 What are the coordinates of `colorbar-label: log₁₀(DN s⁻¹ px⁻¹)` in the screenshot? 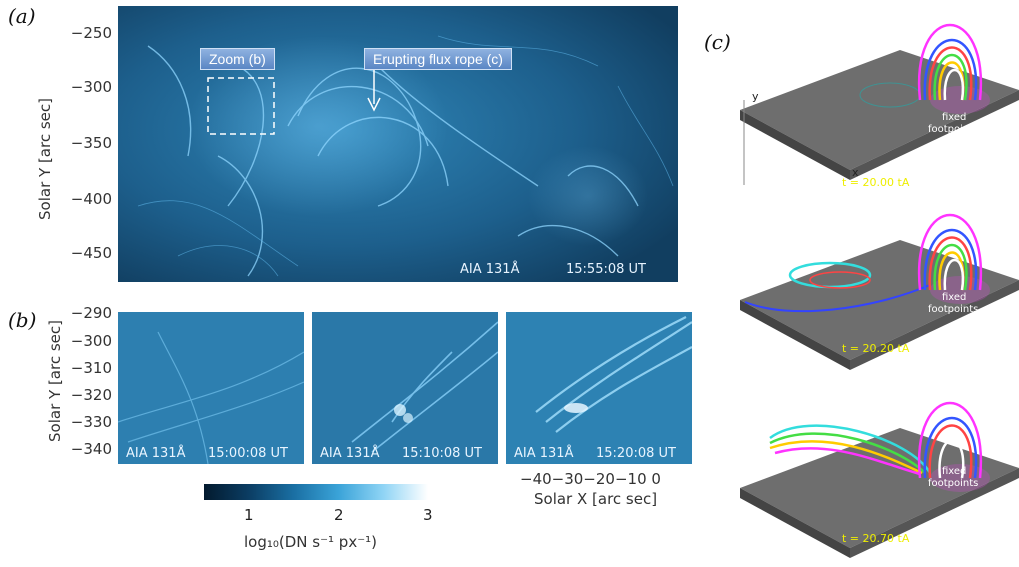 It's located at (310, 542).